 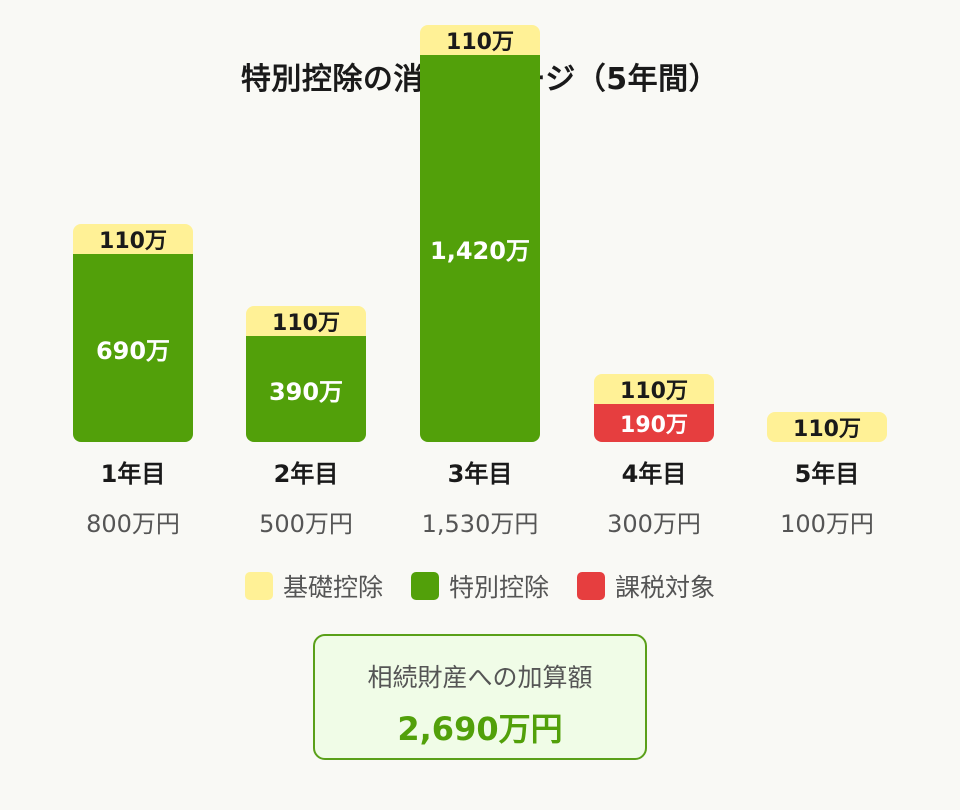 I want to click on legend-item-special: 特別控除, so click(x=479, y=586).